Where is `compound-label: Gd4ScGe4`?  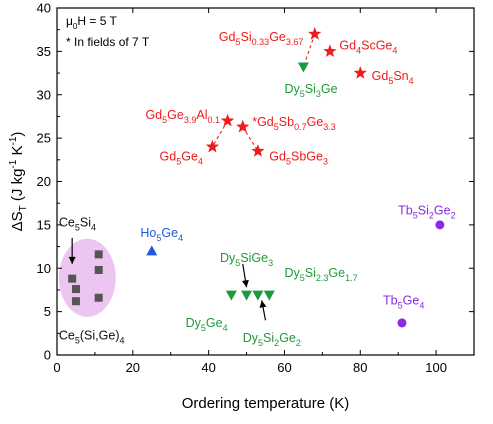
compound-label: Gd4ScGe4 is located at coordinates (368, 47).